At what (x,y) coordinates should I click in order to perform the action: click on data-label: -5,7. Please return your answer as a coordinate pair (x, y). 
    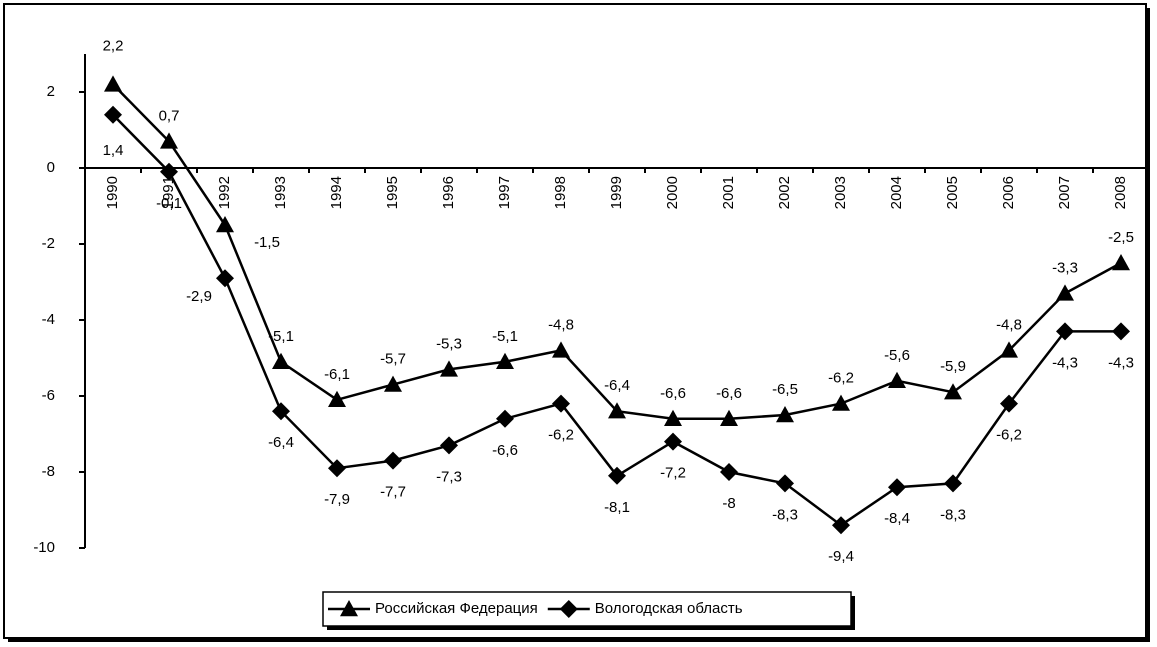
    Looking at the image, I should click on (393, 359).